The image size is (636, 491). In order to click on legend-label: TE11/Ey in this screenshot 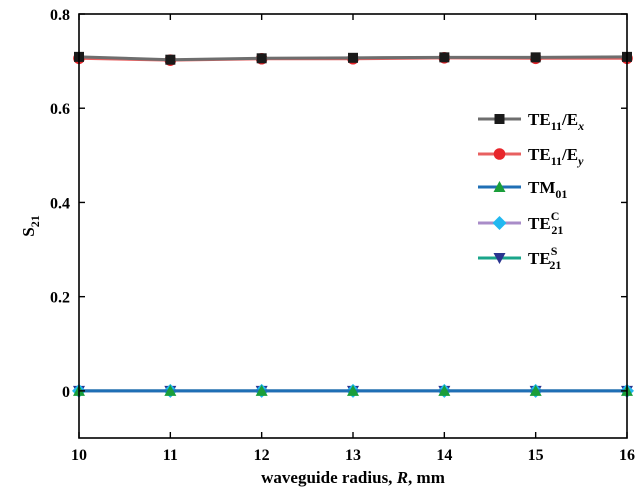, I will do `click(556, 156)`.